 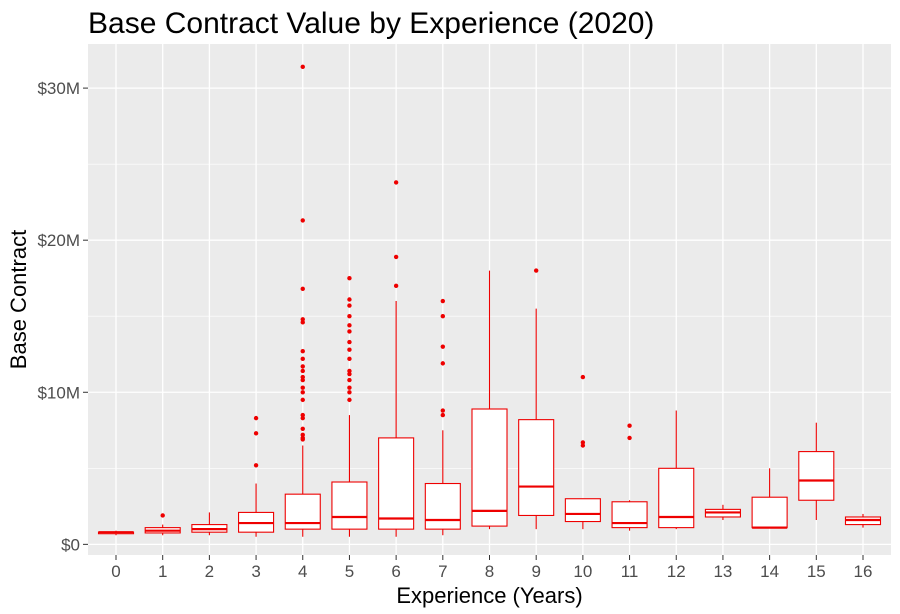 I want to click on x-tick-label: 14, so click(x=769, y=571).